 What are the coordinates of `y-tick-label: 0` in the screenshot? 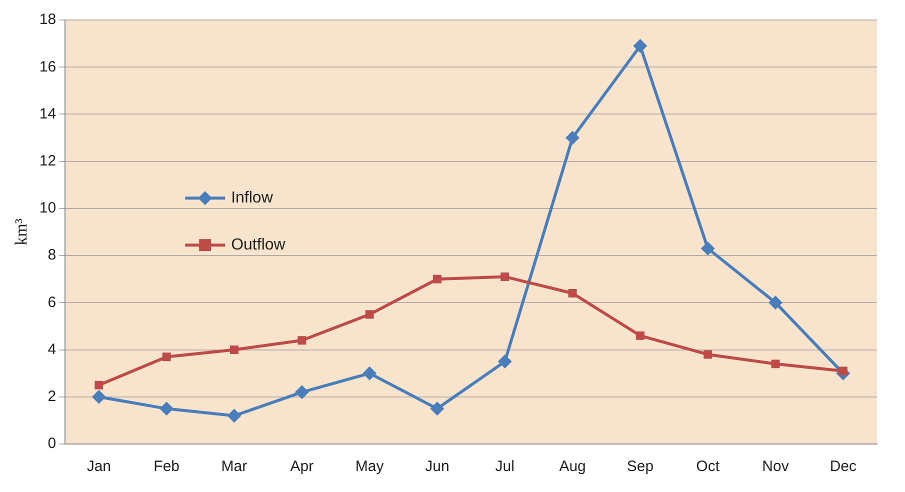 It's located at (52, 443).